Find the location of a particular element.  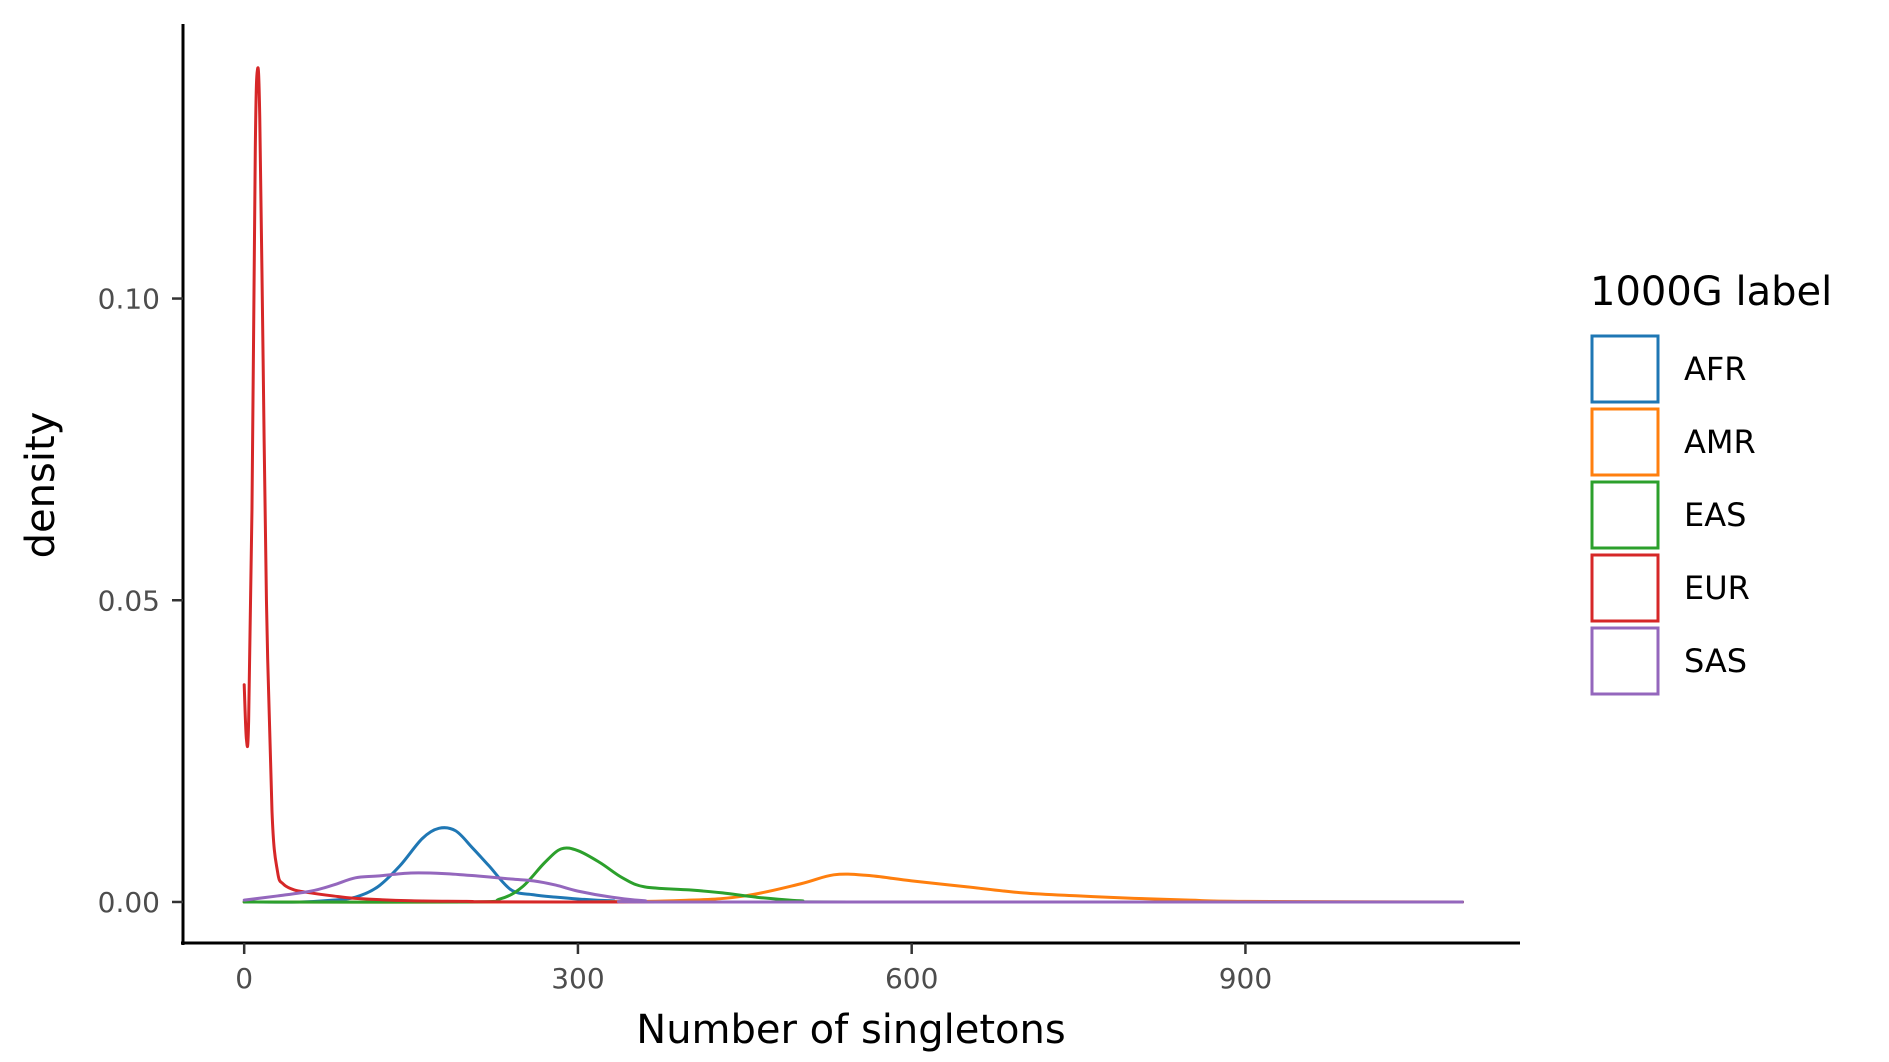

series-line-sas is located at coordinates (853, 887).